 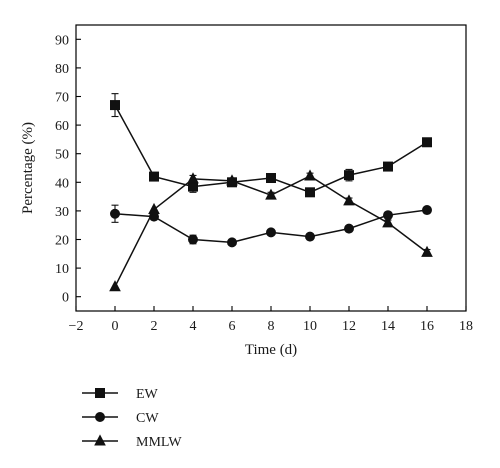 What do you see at coordinates (388, 326) in the screenshot?
I see `x-tick-label: 14` at bounding box center [388, 326].